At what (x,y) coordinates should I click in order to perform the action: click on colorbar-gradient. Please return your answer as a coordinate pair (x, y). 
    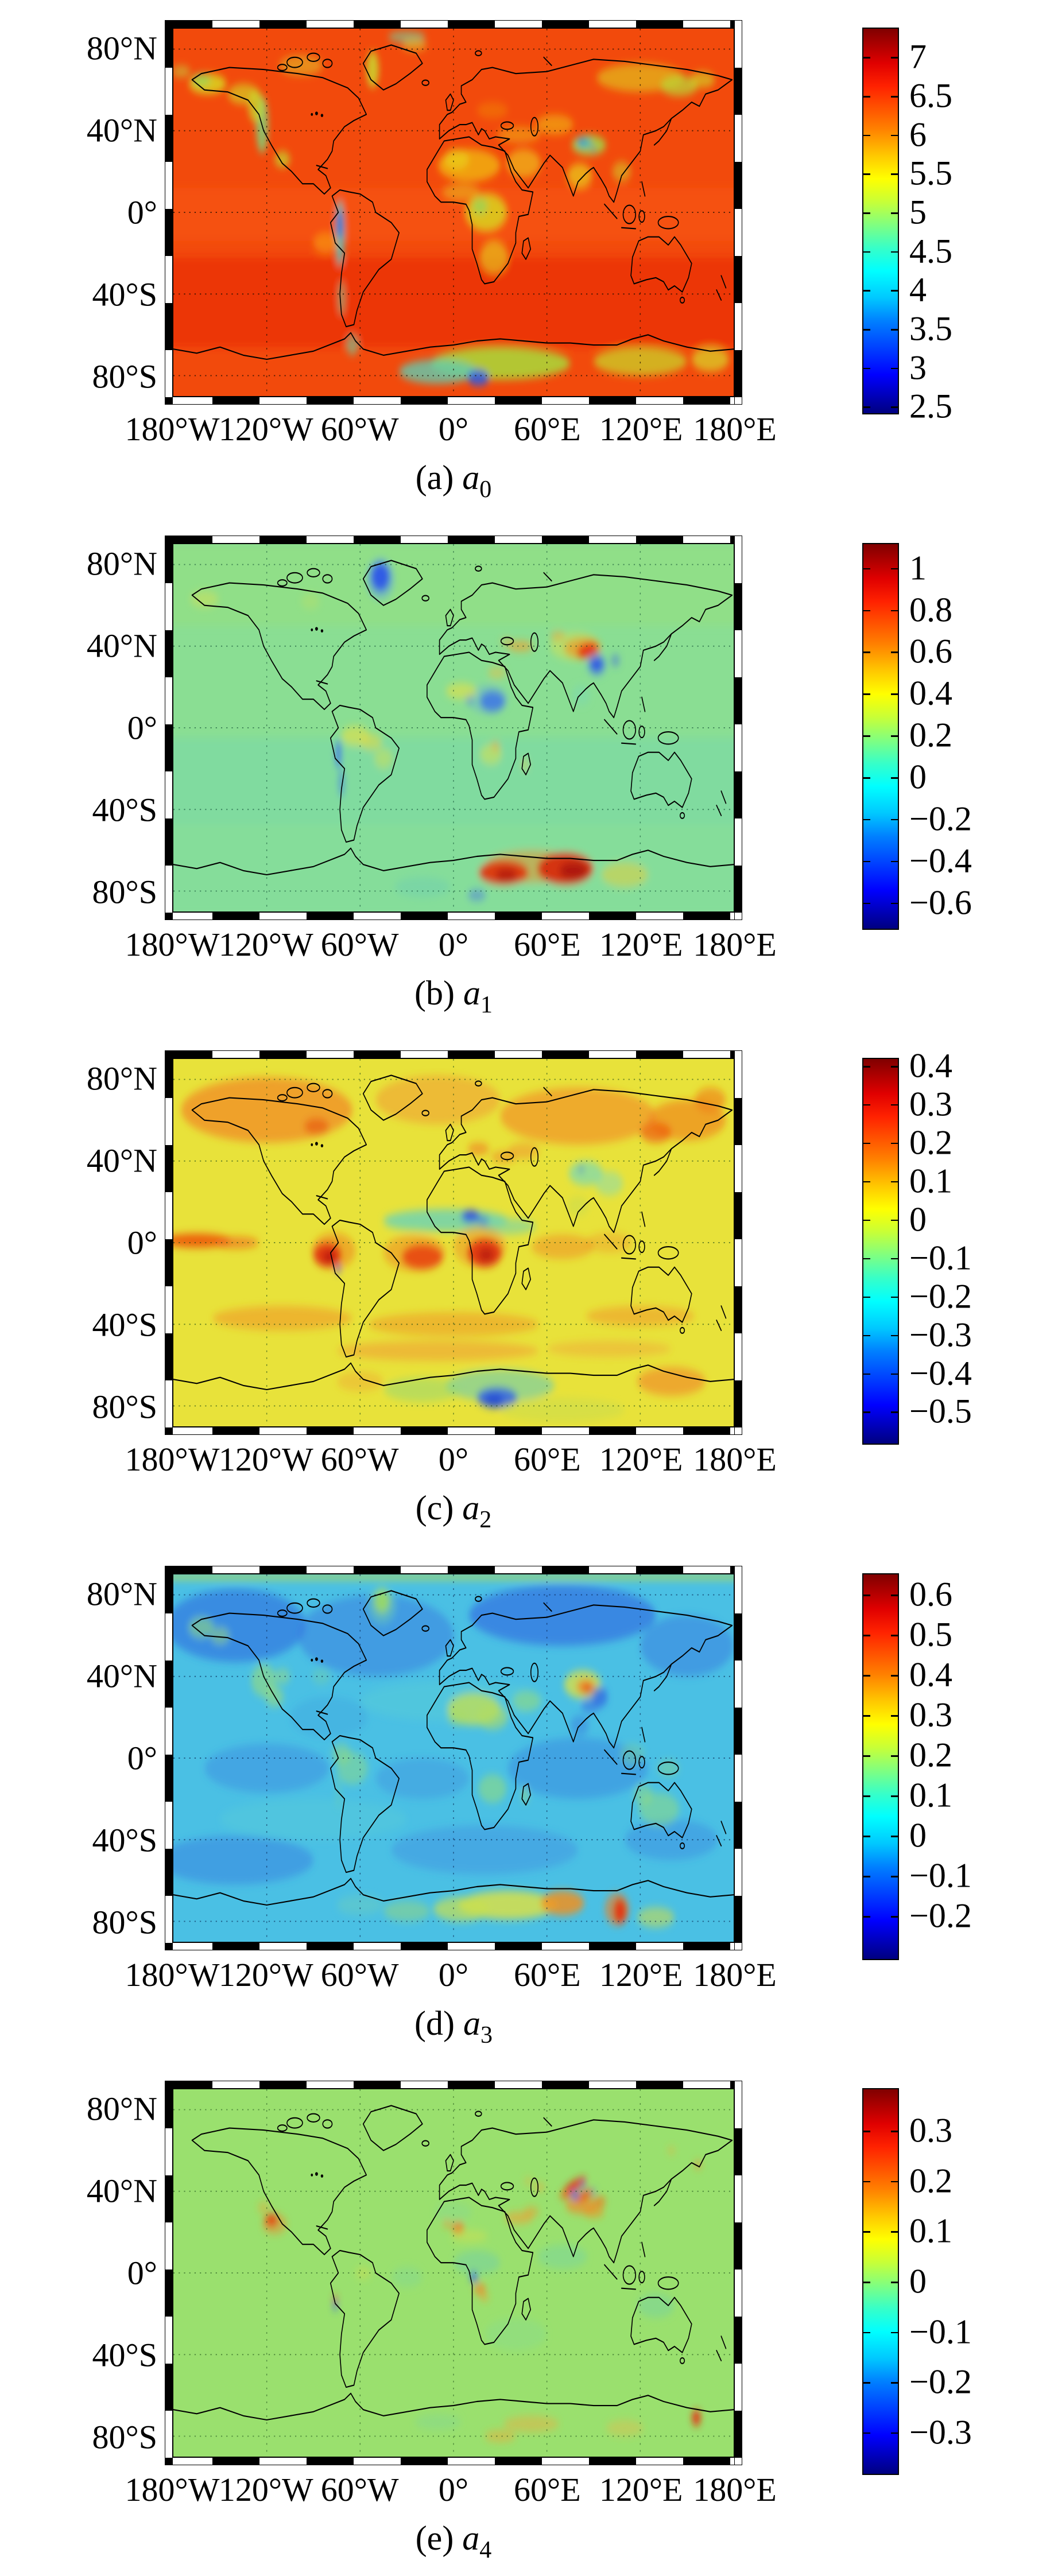
    Looking at the image, I should click on (881, 1251).